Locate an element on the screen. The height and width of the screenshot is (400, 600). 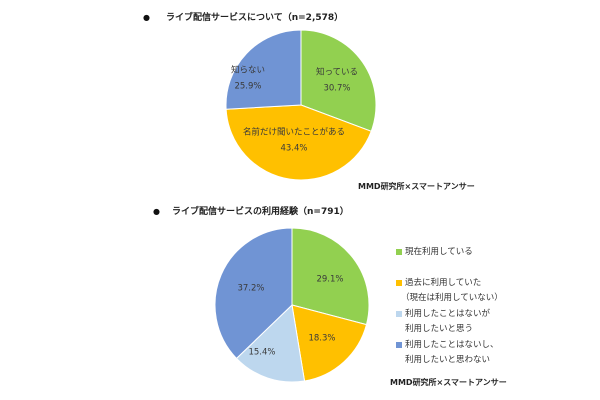
pie1-slice-2-value-label: 43.4% is located at coordinates (293, 149).